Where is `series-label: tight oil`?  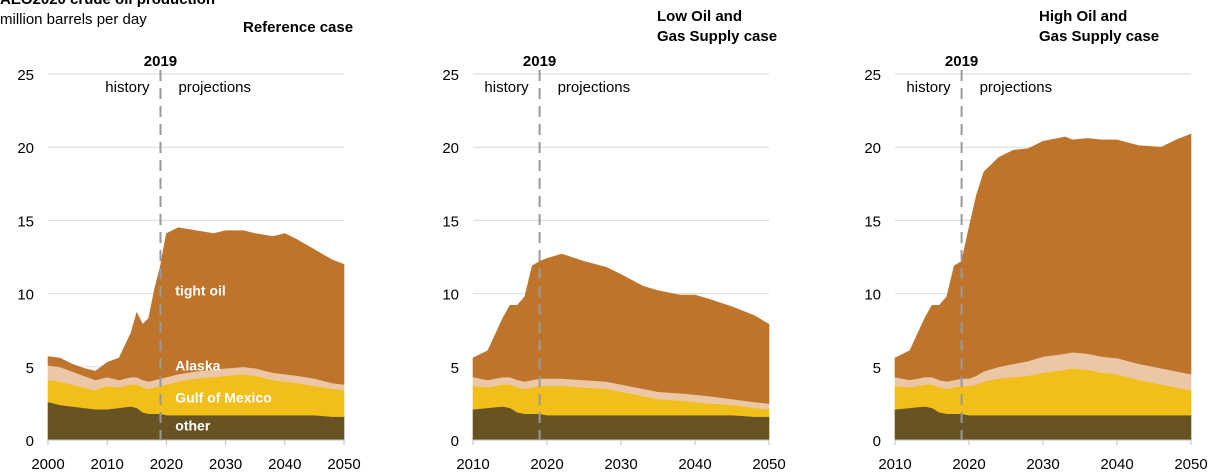 series-label: tight oil is located at coordinates (200, 291).